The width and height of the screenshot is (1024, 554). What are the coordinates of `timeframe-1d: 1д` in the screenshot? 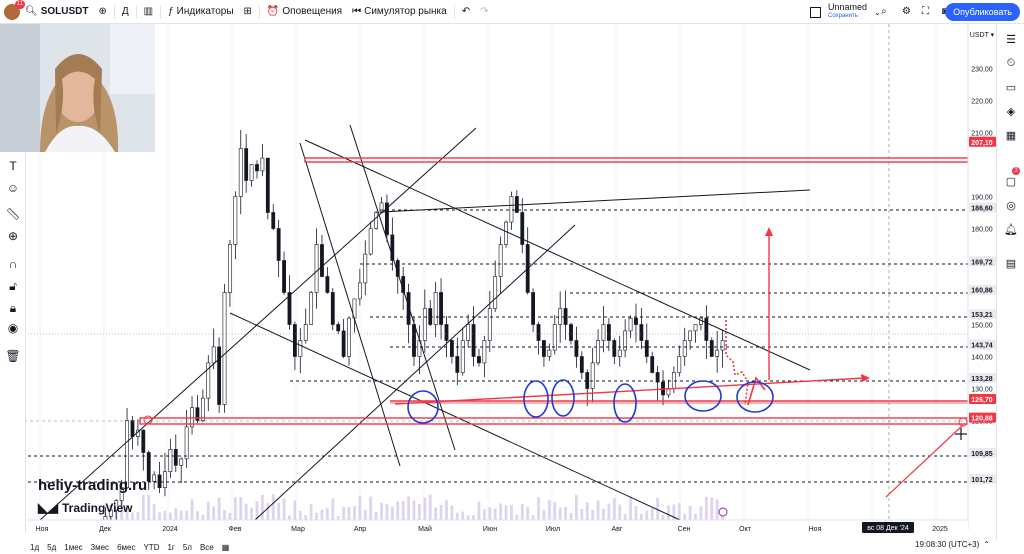 It's located at (35, 547).